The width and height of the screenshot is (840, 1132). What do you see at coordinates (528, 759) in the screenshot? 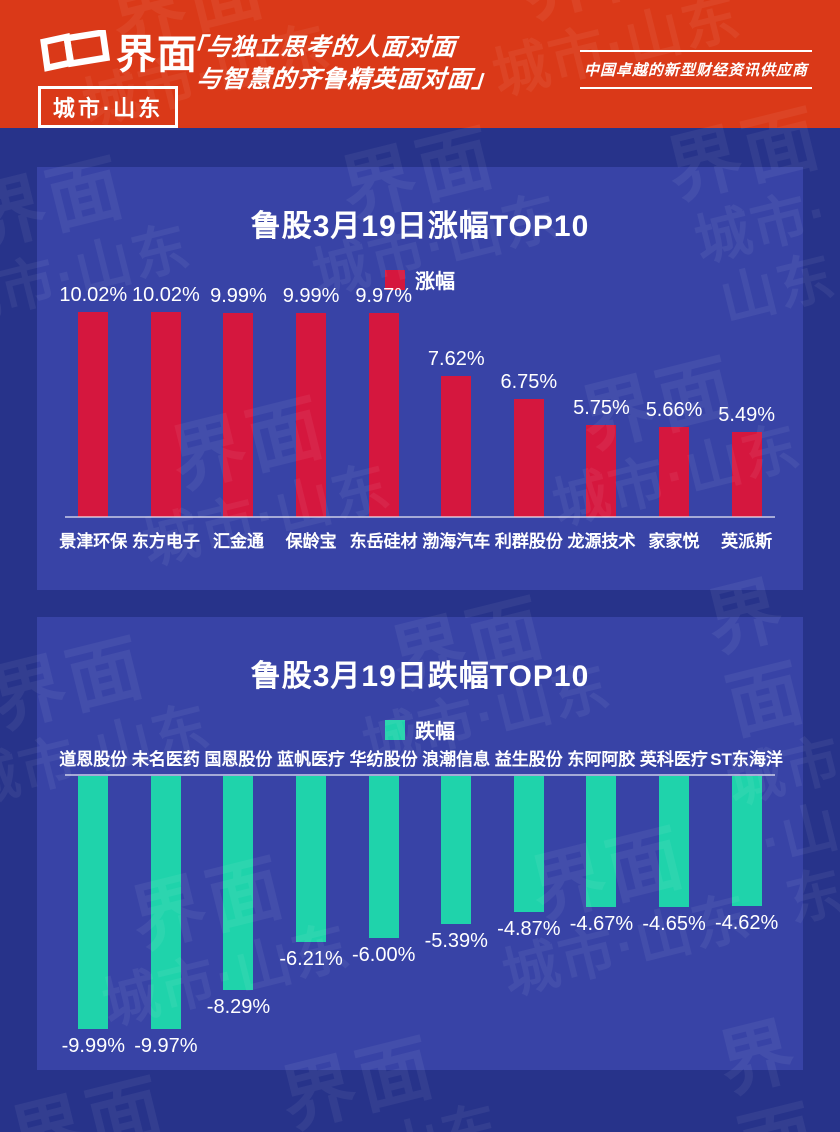
I see `category-label: 益生股份` at bounding box center [528, 759].